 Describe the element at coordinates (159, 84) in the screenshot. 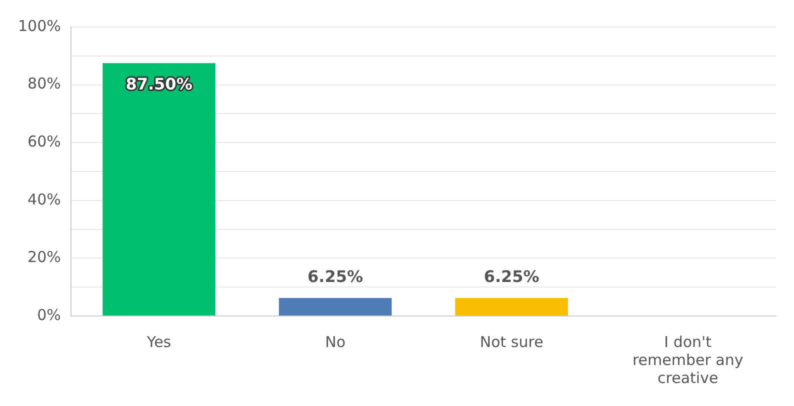

I see `data-label: 87.50%` at that location.